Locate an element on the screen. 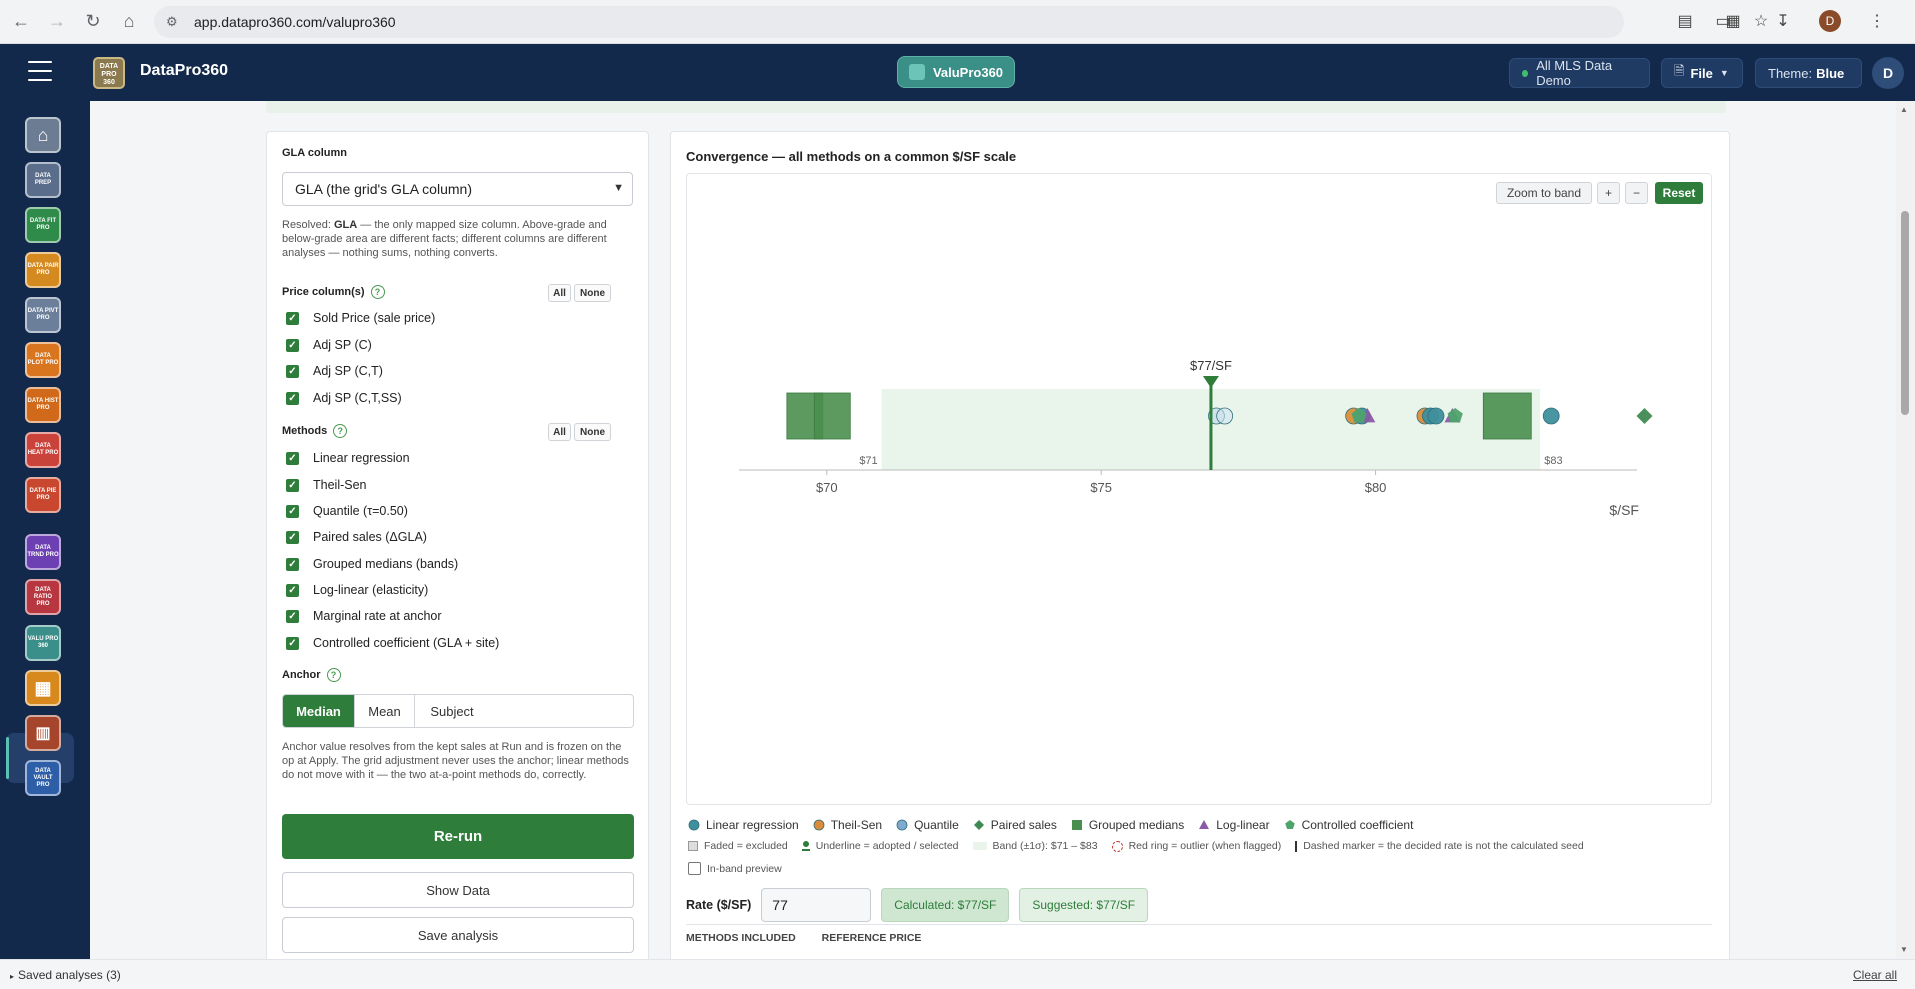 This screenshot has height=989, width=1915. sidebar-item-dataplotpro: DATA PLOT PRO is located at coordinates (43, 360).